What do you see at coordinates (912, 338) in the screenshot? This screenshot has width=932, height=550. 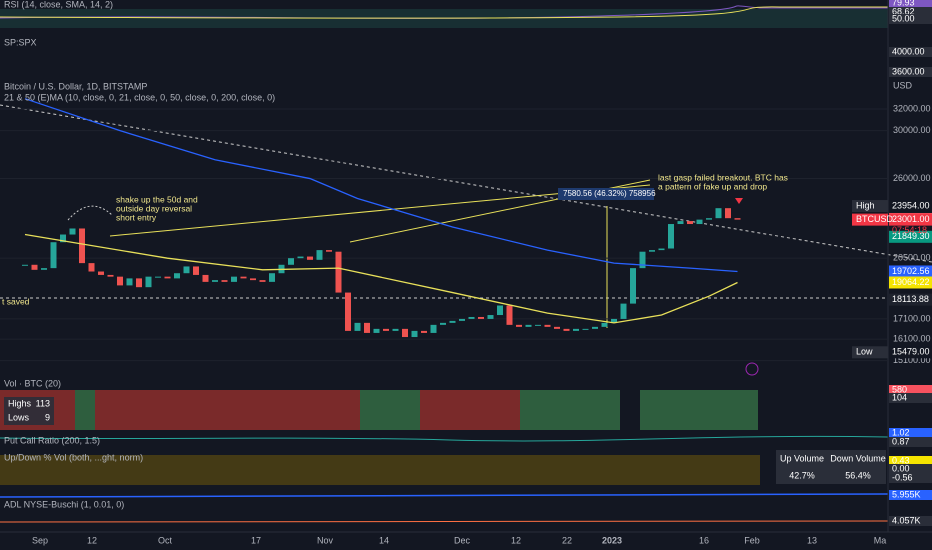 I see `y-tick-label: 16100.00` at bounding box center [912, 338].